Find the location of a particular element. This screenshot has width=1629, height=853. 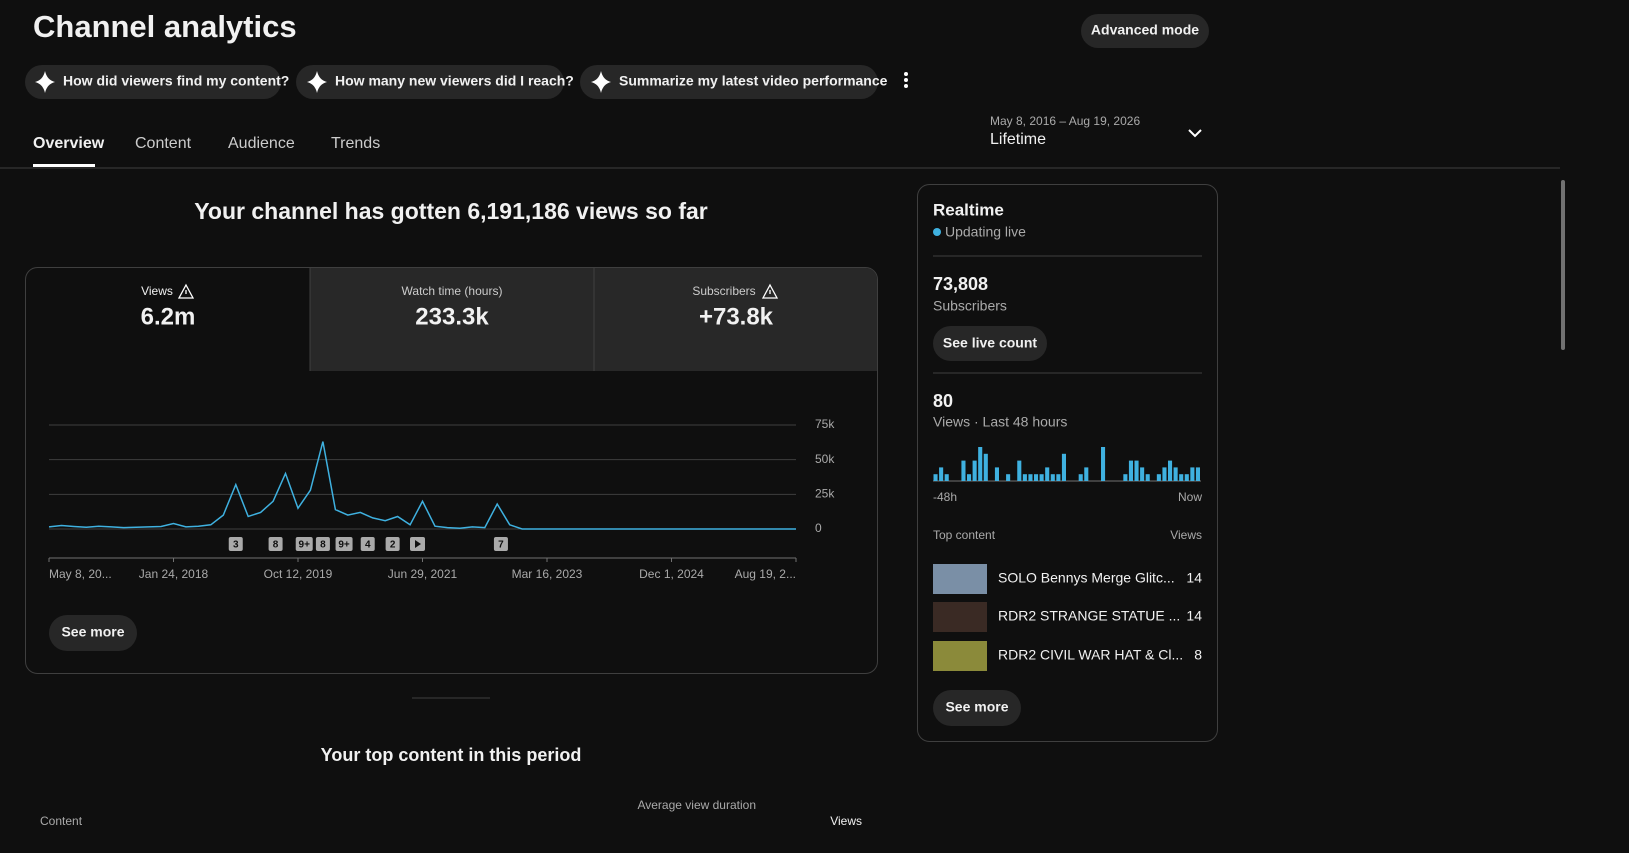

x-tick-label: Oct 12, 2019 is located at coordinates (298, 574).